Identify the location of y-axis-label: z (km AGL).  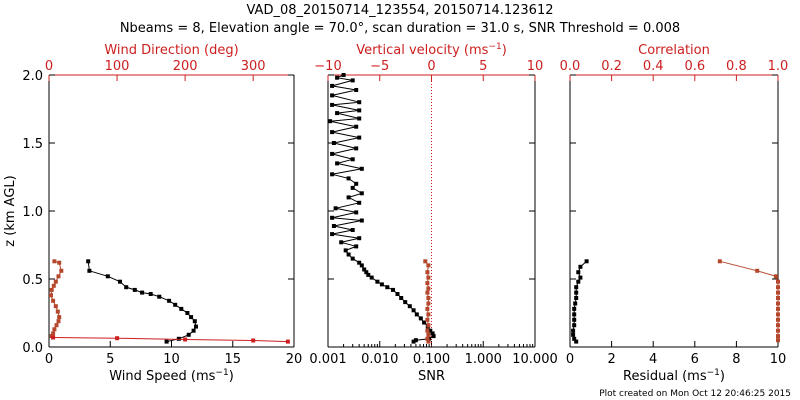
(10, 210).